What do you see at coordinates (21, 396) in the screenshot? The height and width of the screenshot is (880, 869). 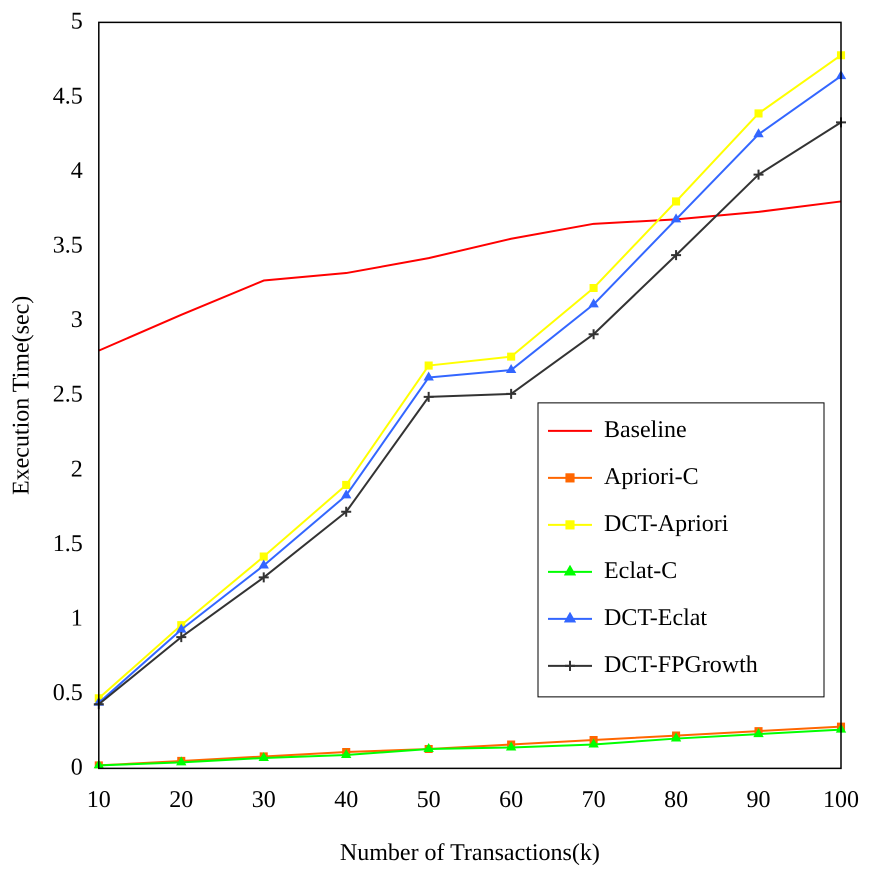 I see `y-axis-title: Execution Time(sec)` at bounding box center [21, 396].